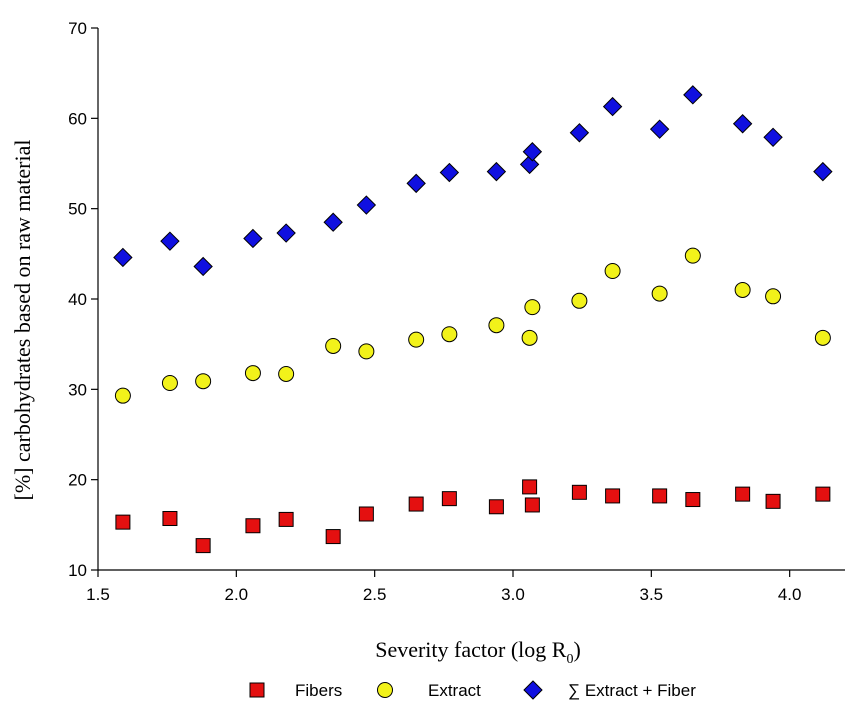  I want to click on y-tick-label: 10, so click(77, 570).